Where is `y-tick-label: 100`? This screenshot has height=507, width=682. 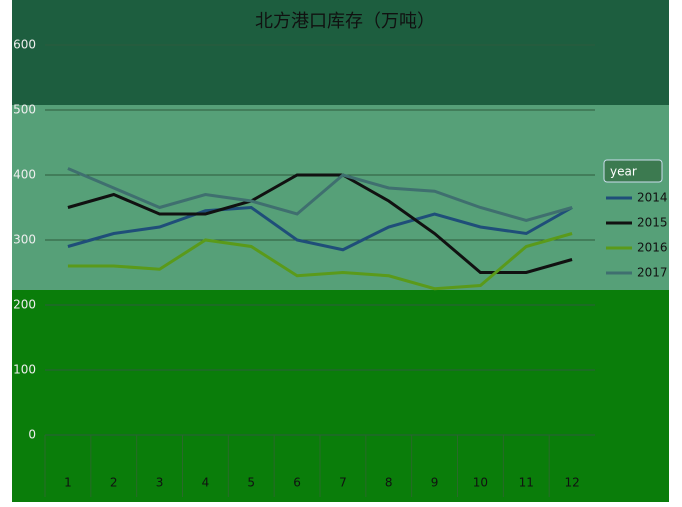
y-tick-label: 100 is located at coordinates (24, 370).